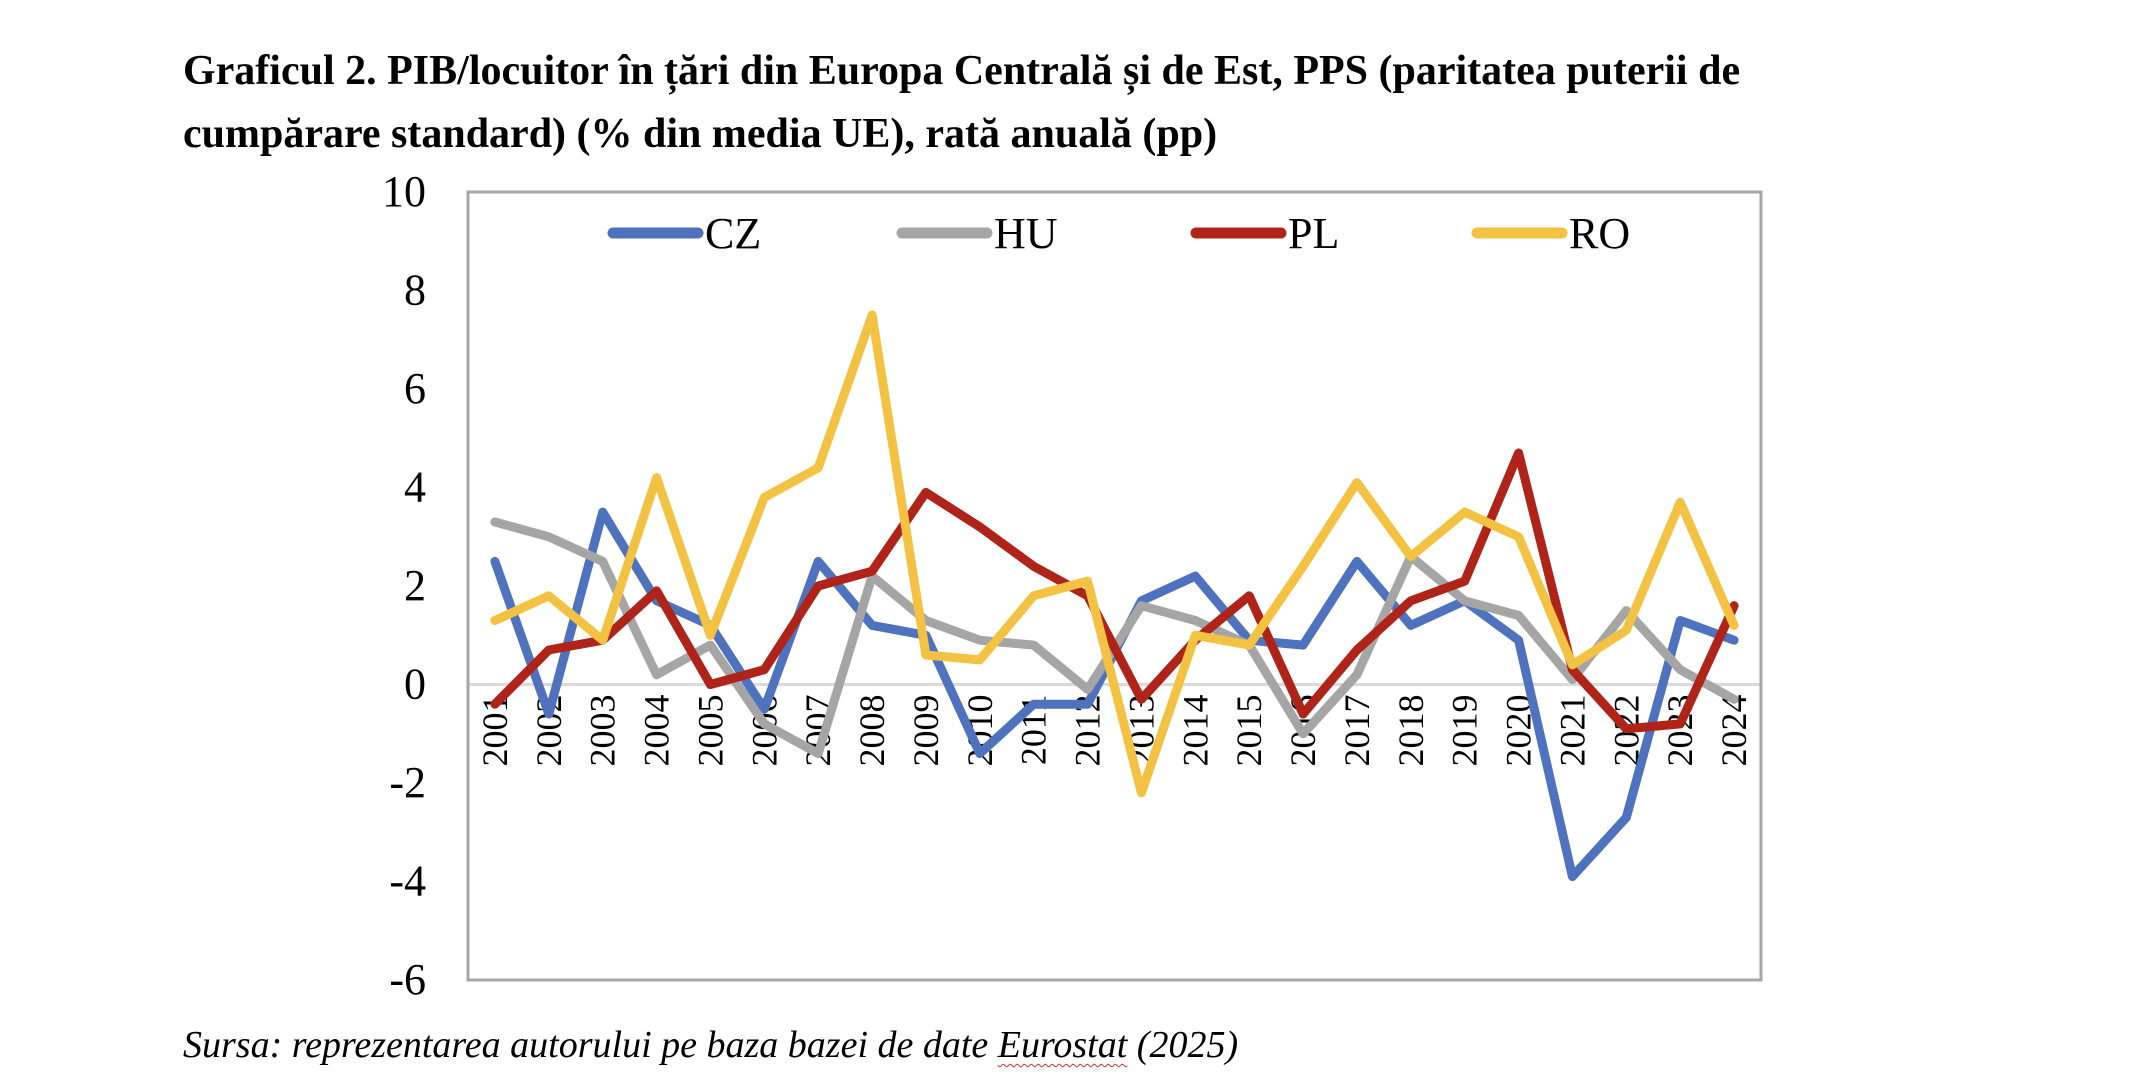  What do you see at coordinates (710, 731) in the screenshot?
I see `x-tick-label: 2005` at bounding box center [710, 731].